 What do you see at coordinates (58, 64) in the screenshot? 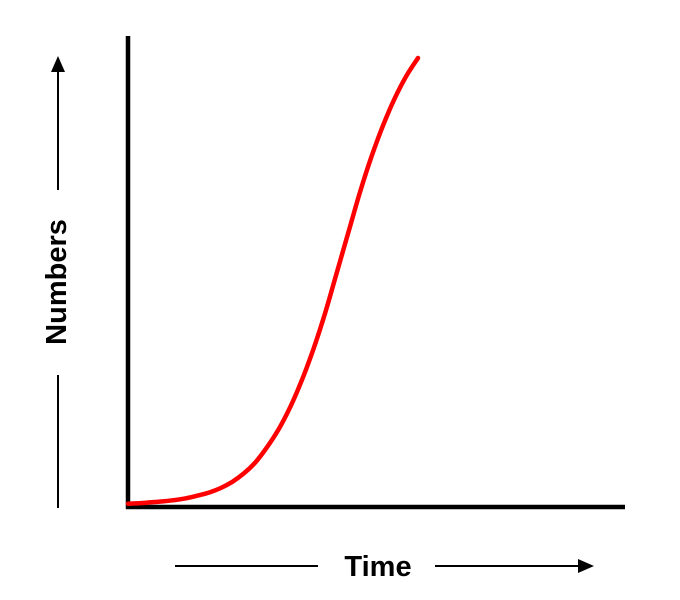
I see `y-arrow-head` at bounding box center [58, 64].